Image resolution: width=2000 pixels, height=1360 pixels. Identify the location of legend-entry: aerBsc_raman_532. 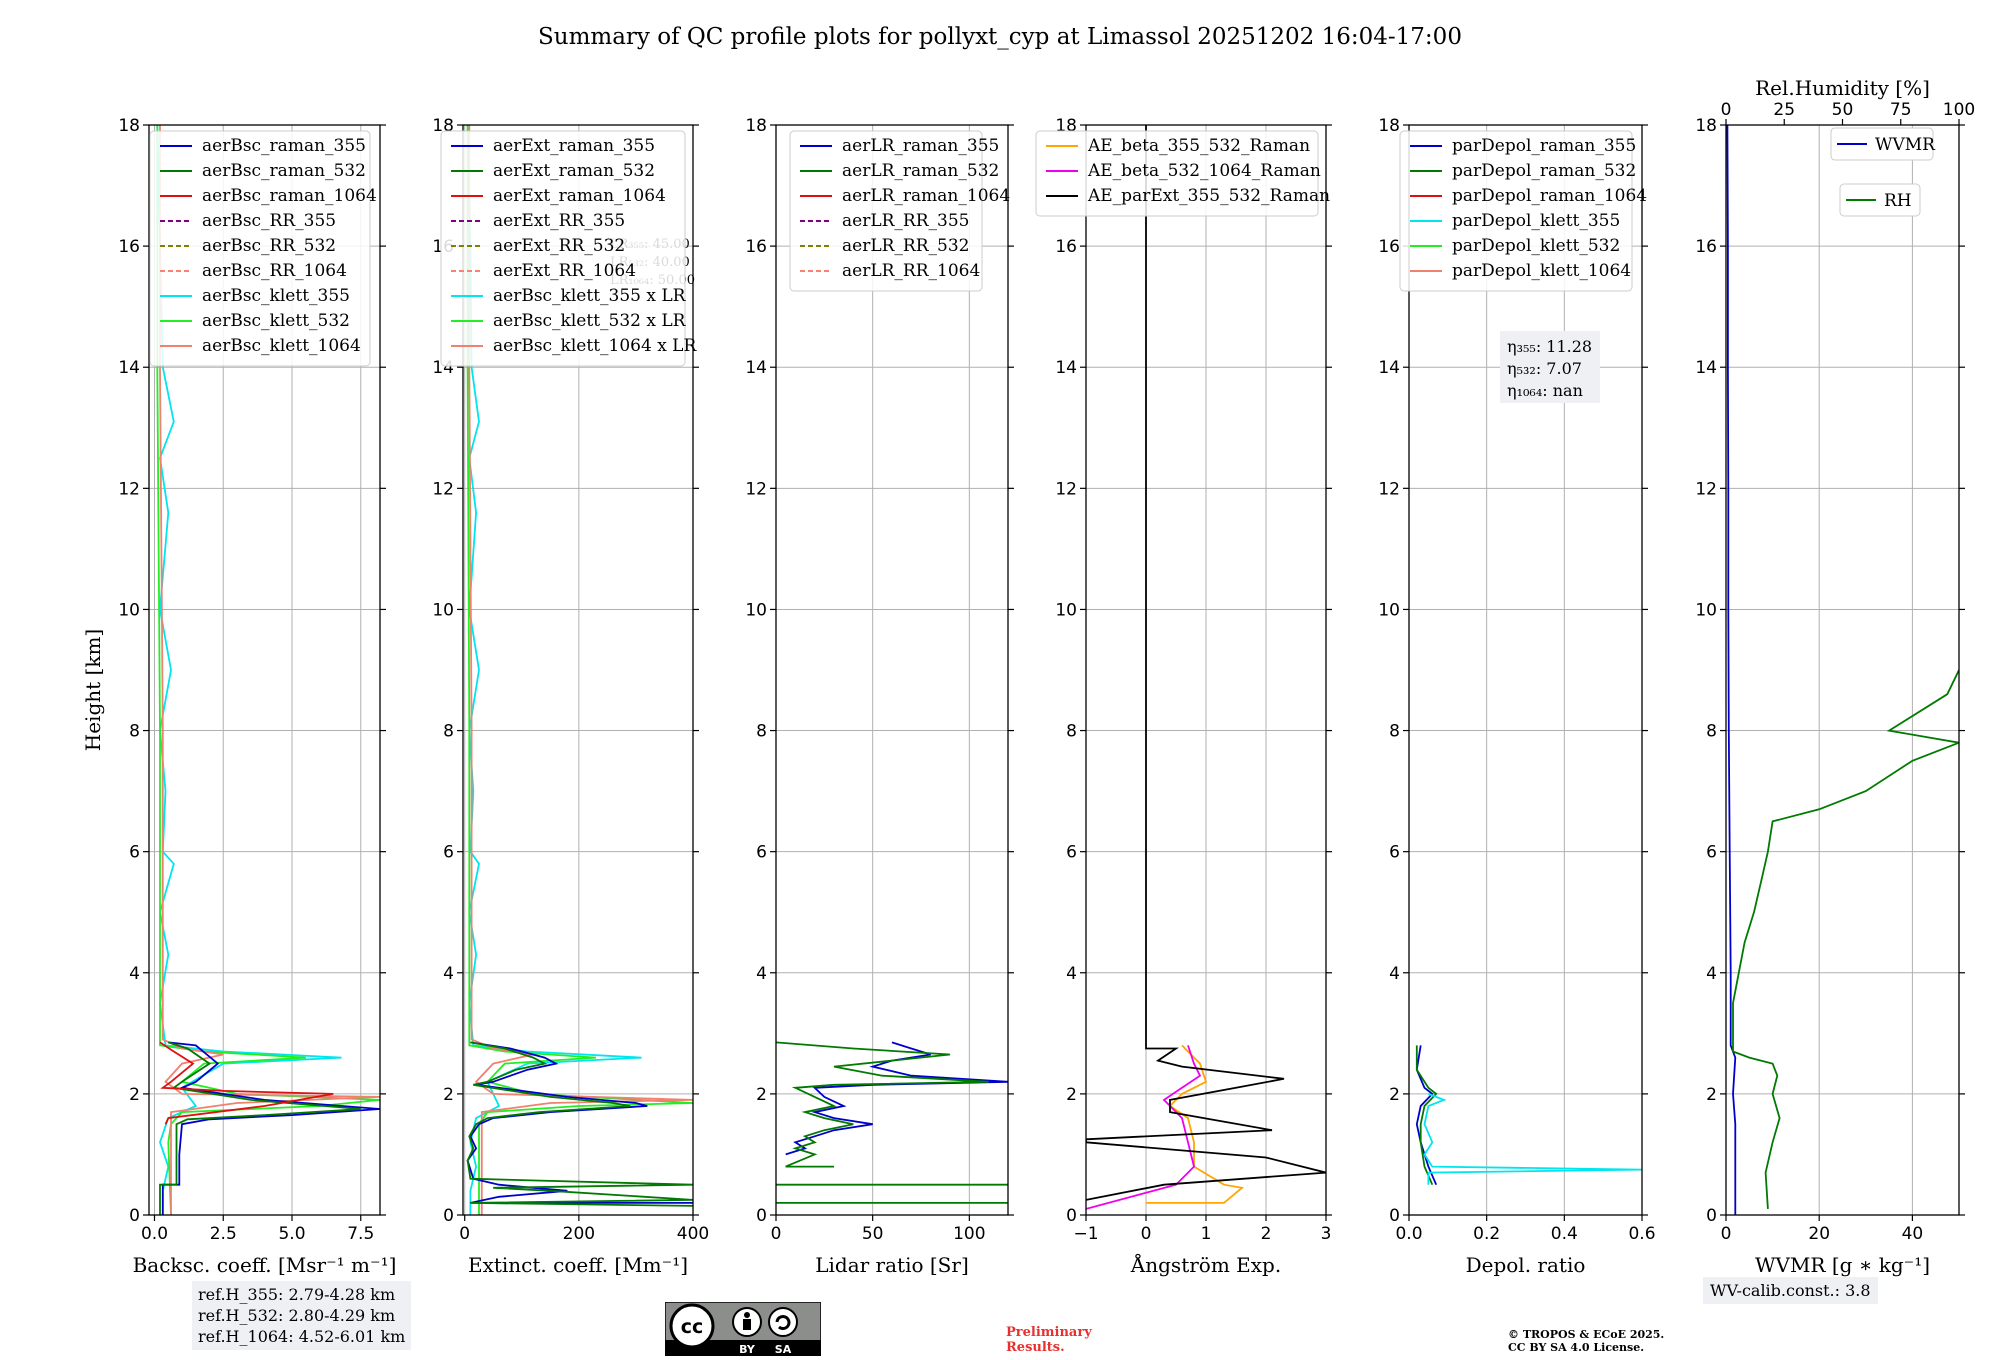
(284, 171).